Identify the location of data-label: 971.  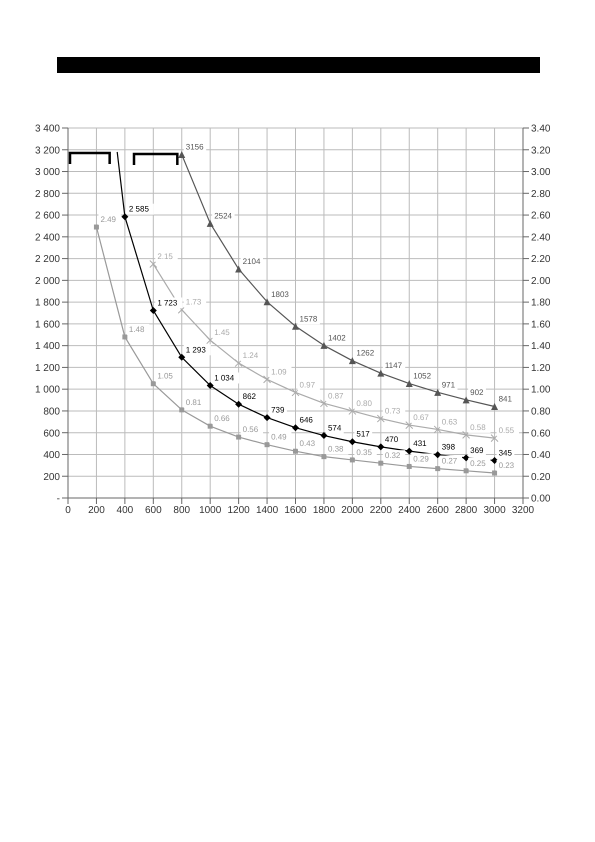
(449, 385).